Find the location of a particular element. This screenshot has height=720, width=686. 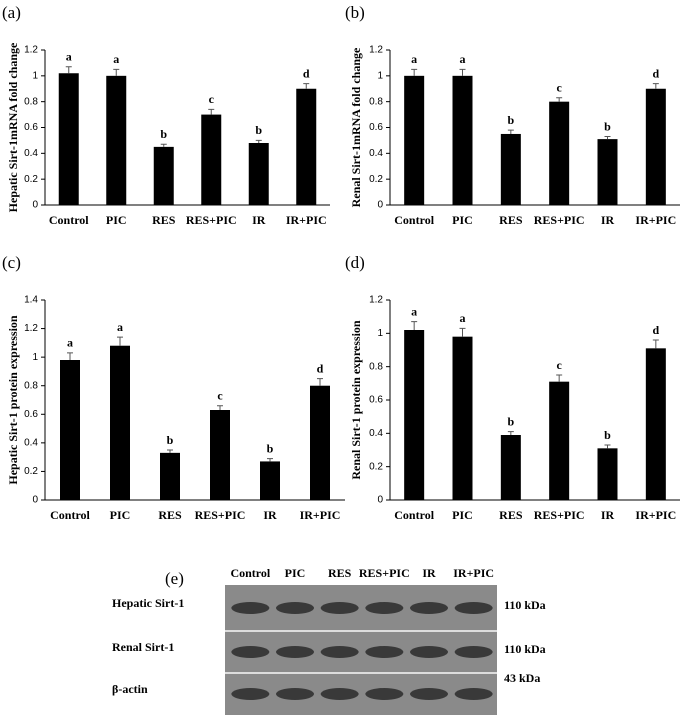

y-axis-label: Hepatic Sirt-1mRNA fold change is located at coordinates (13, 127).